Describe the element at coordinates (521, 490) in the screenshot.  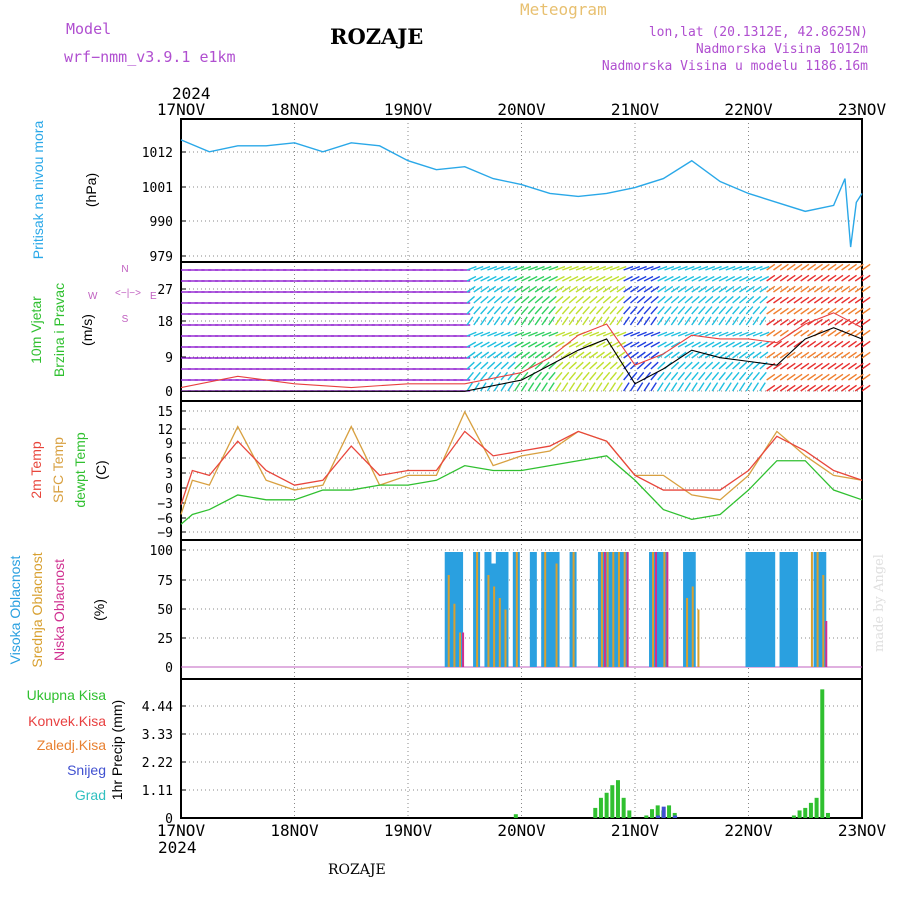
I see `dewpoint-line` at that location.